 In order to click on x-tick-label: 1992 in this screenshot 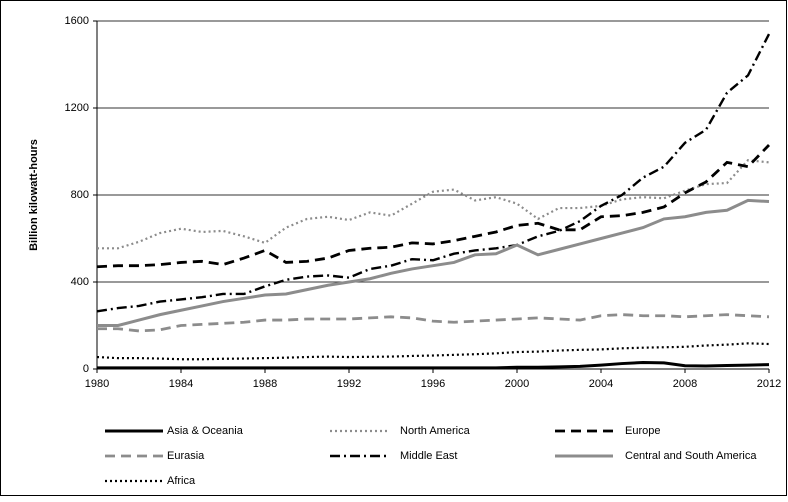, I will do `click(349, 384)`.